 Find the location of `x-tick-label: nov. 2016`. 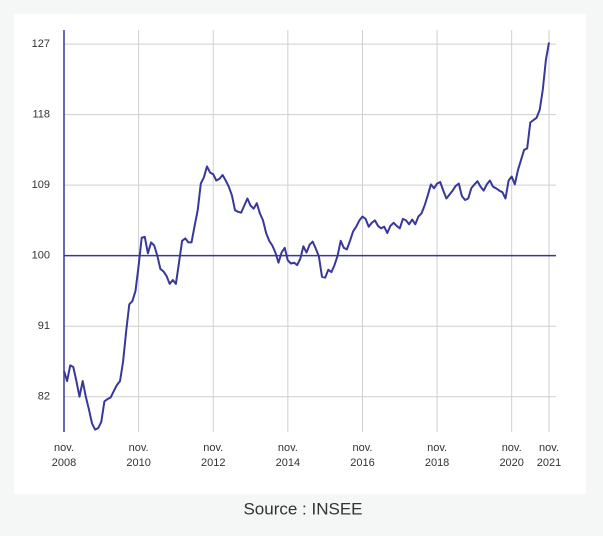

x-tick-label: nov. 2016 is located at coordinates (362, 455).